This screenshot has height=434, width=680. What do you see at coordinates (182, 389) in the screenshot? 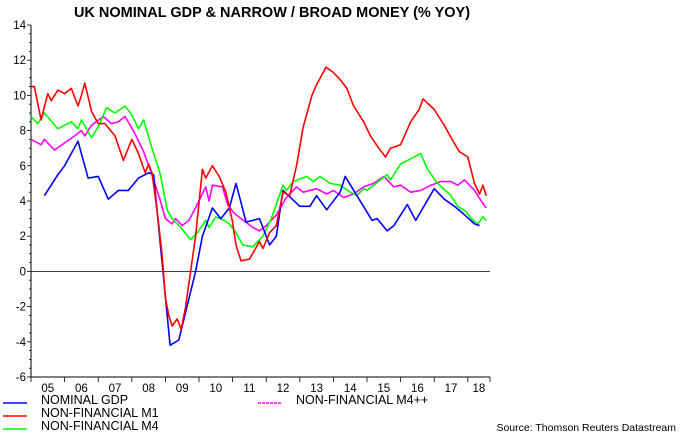
I see `x-tick-label: 09` at bounding box center [182, 389].